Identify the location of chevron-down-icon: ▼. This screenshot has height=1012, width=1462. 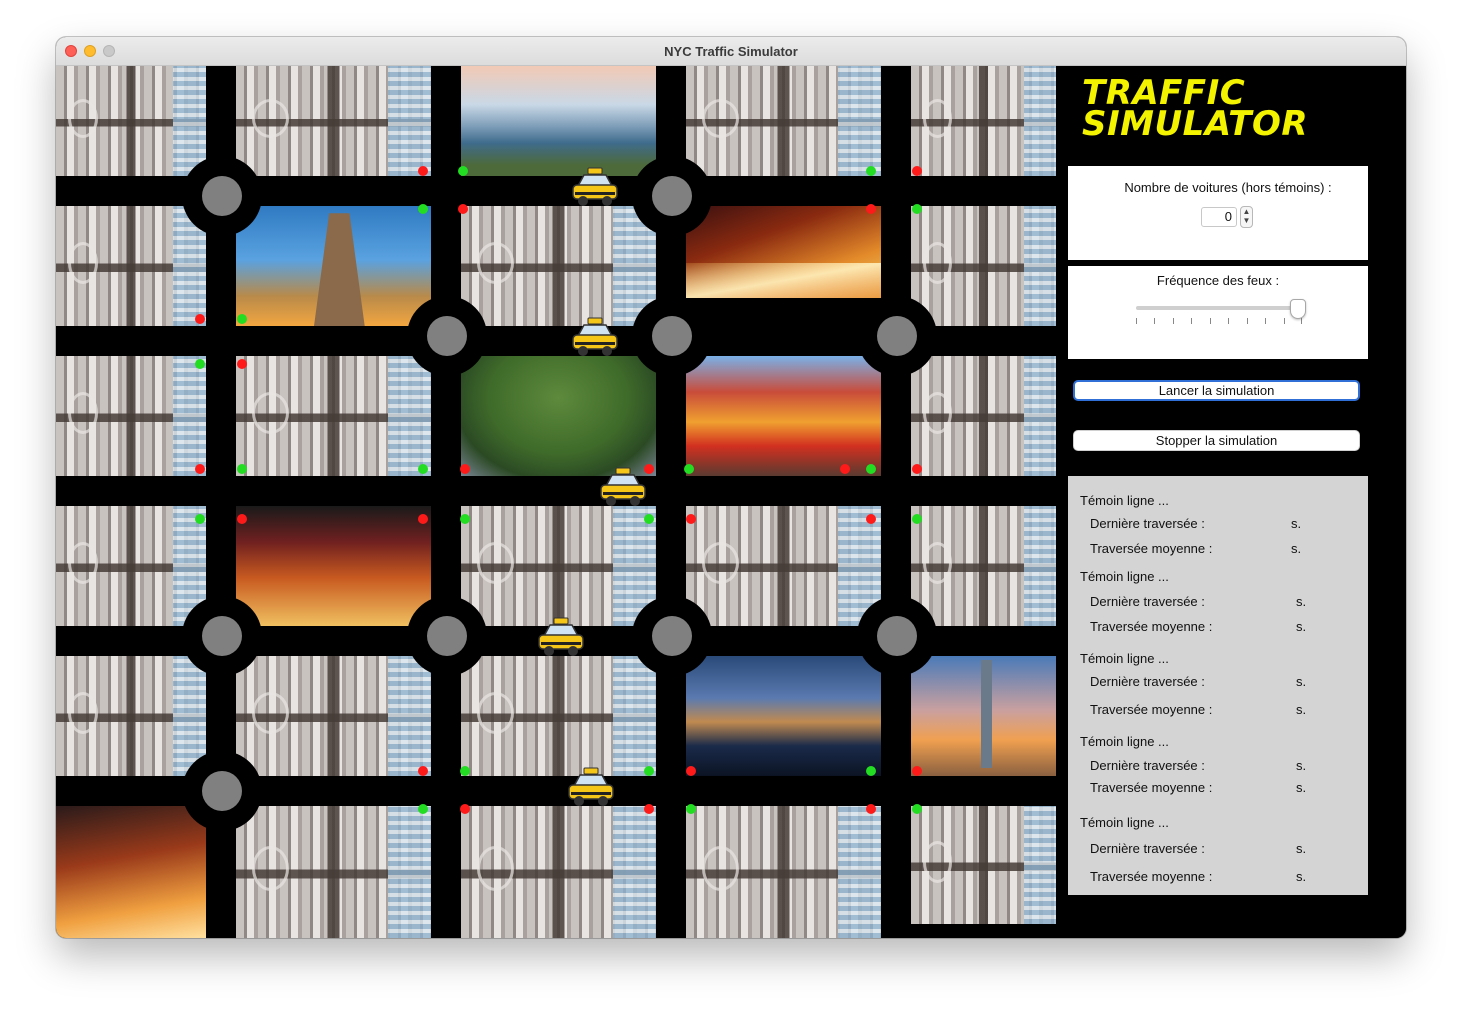
(1246, 220).